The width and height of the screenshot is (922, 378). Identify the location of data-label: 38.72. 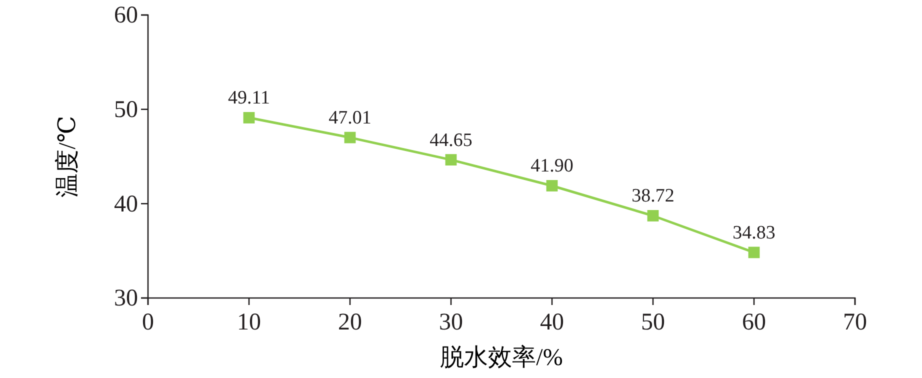
(653, 196).